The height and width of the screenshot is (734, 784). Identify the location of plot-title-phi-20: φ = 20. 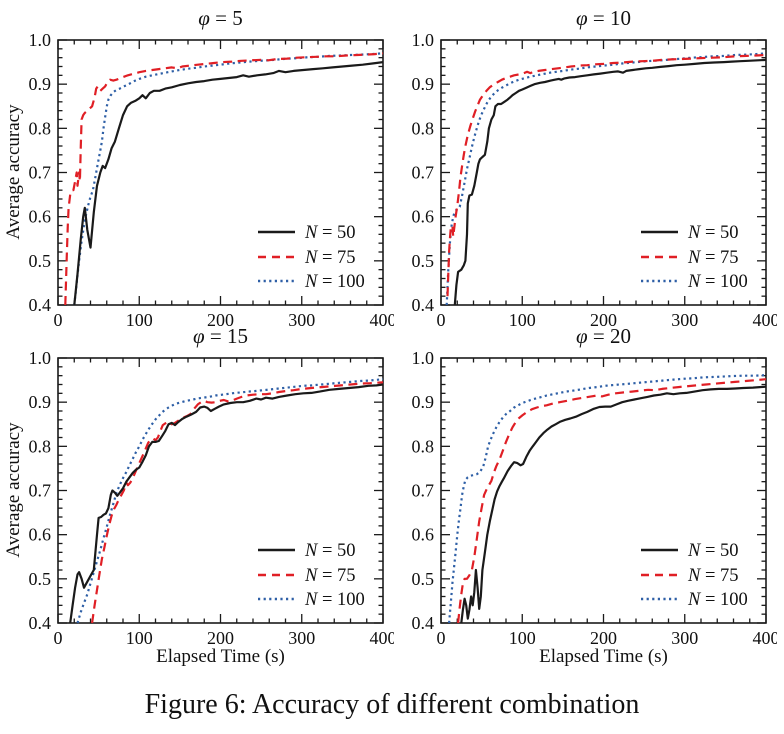
(603, 336).